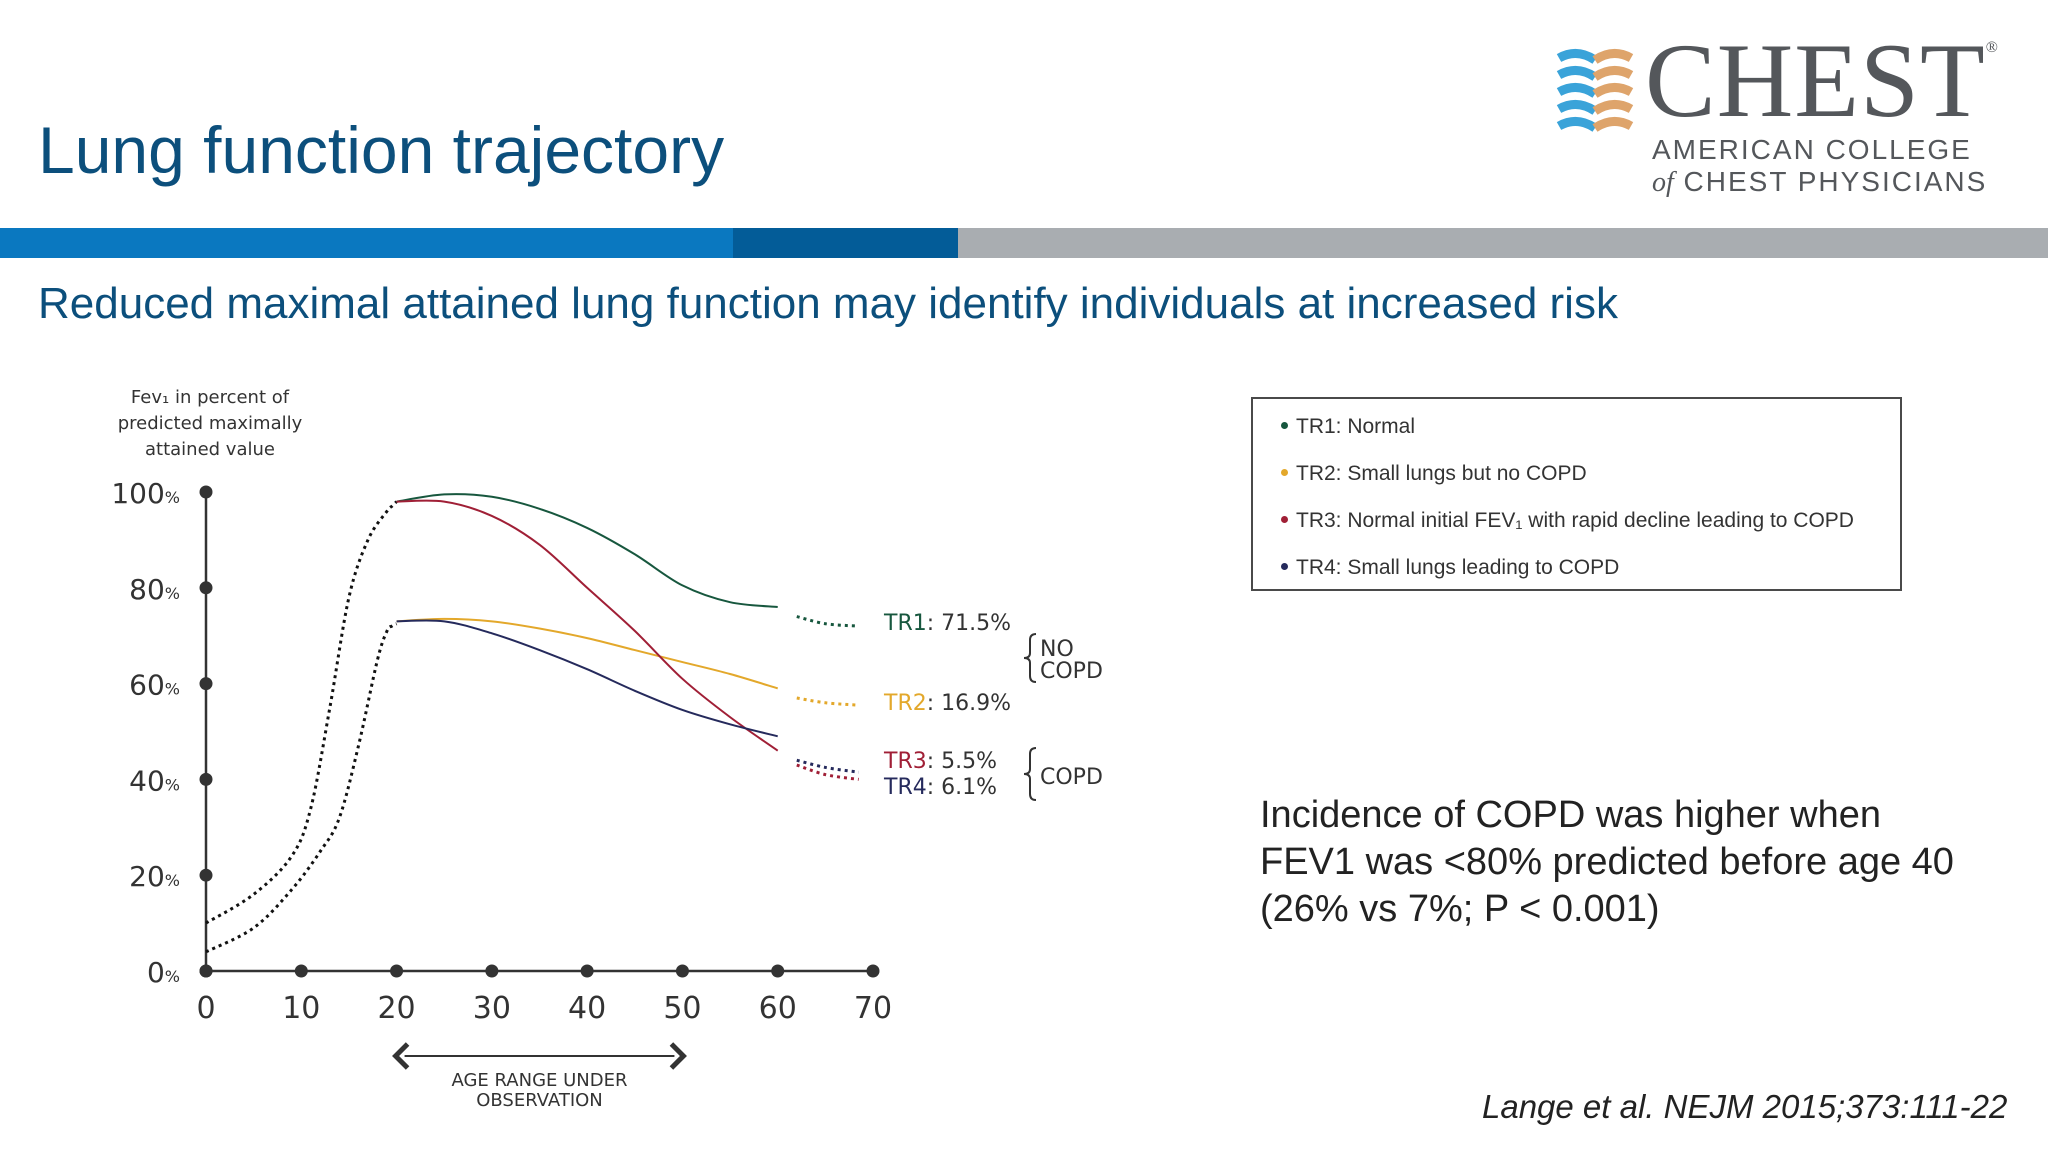 The width and height of the screenshot is (2048, 1152). What do you see at coordinates (163, 972) in the screenshot?
I see `y-tick-label: 0%` at bounding box center [163, 972].